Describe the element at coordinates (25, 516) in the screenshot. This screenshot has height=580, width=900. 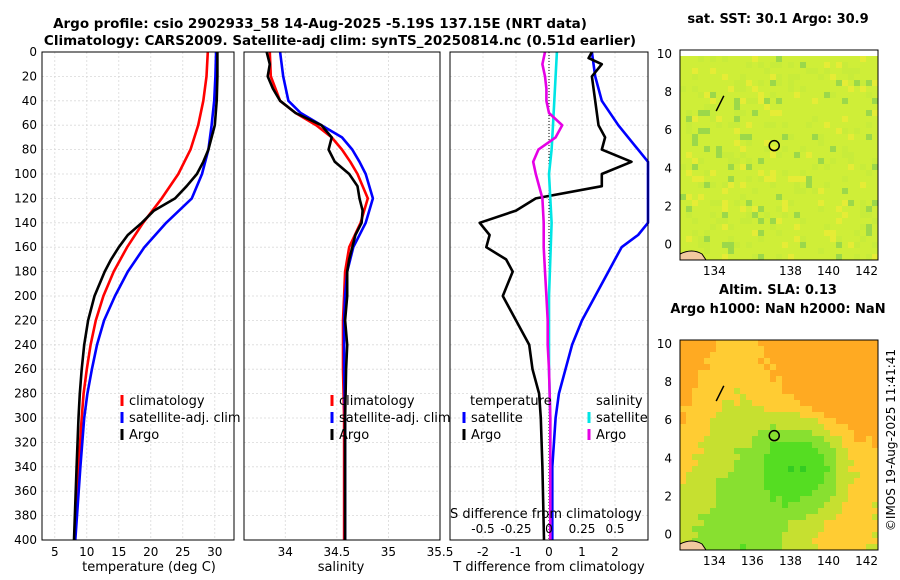
I see `depth-tick-label: 380` at that location.